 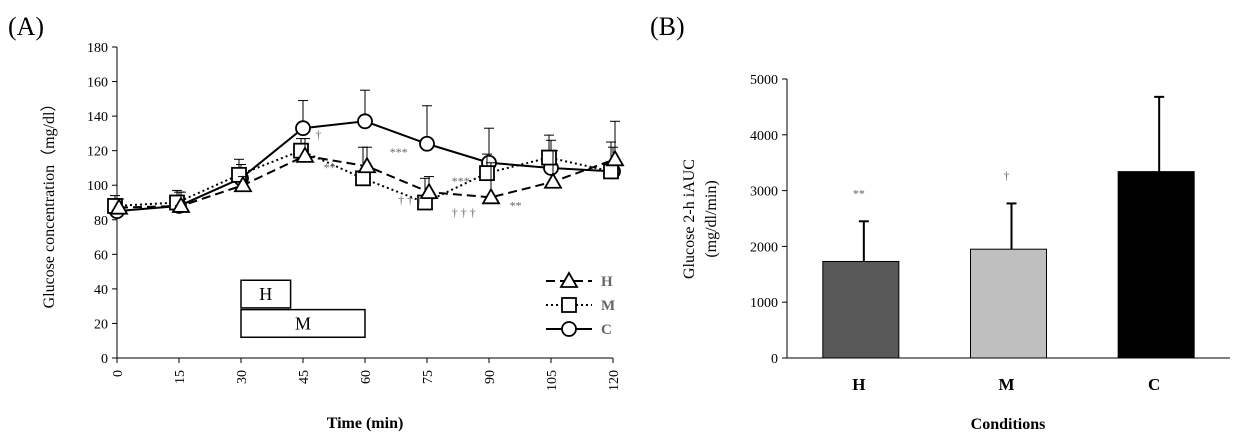 What do you see at coordinates (580, 304) in the screenshot?
I see `legend: HMC` at bounding box center [580, 304].